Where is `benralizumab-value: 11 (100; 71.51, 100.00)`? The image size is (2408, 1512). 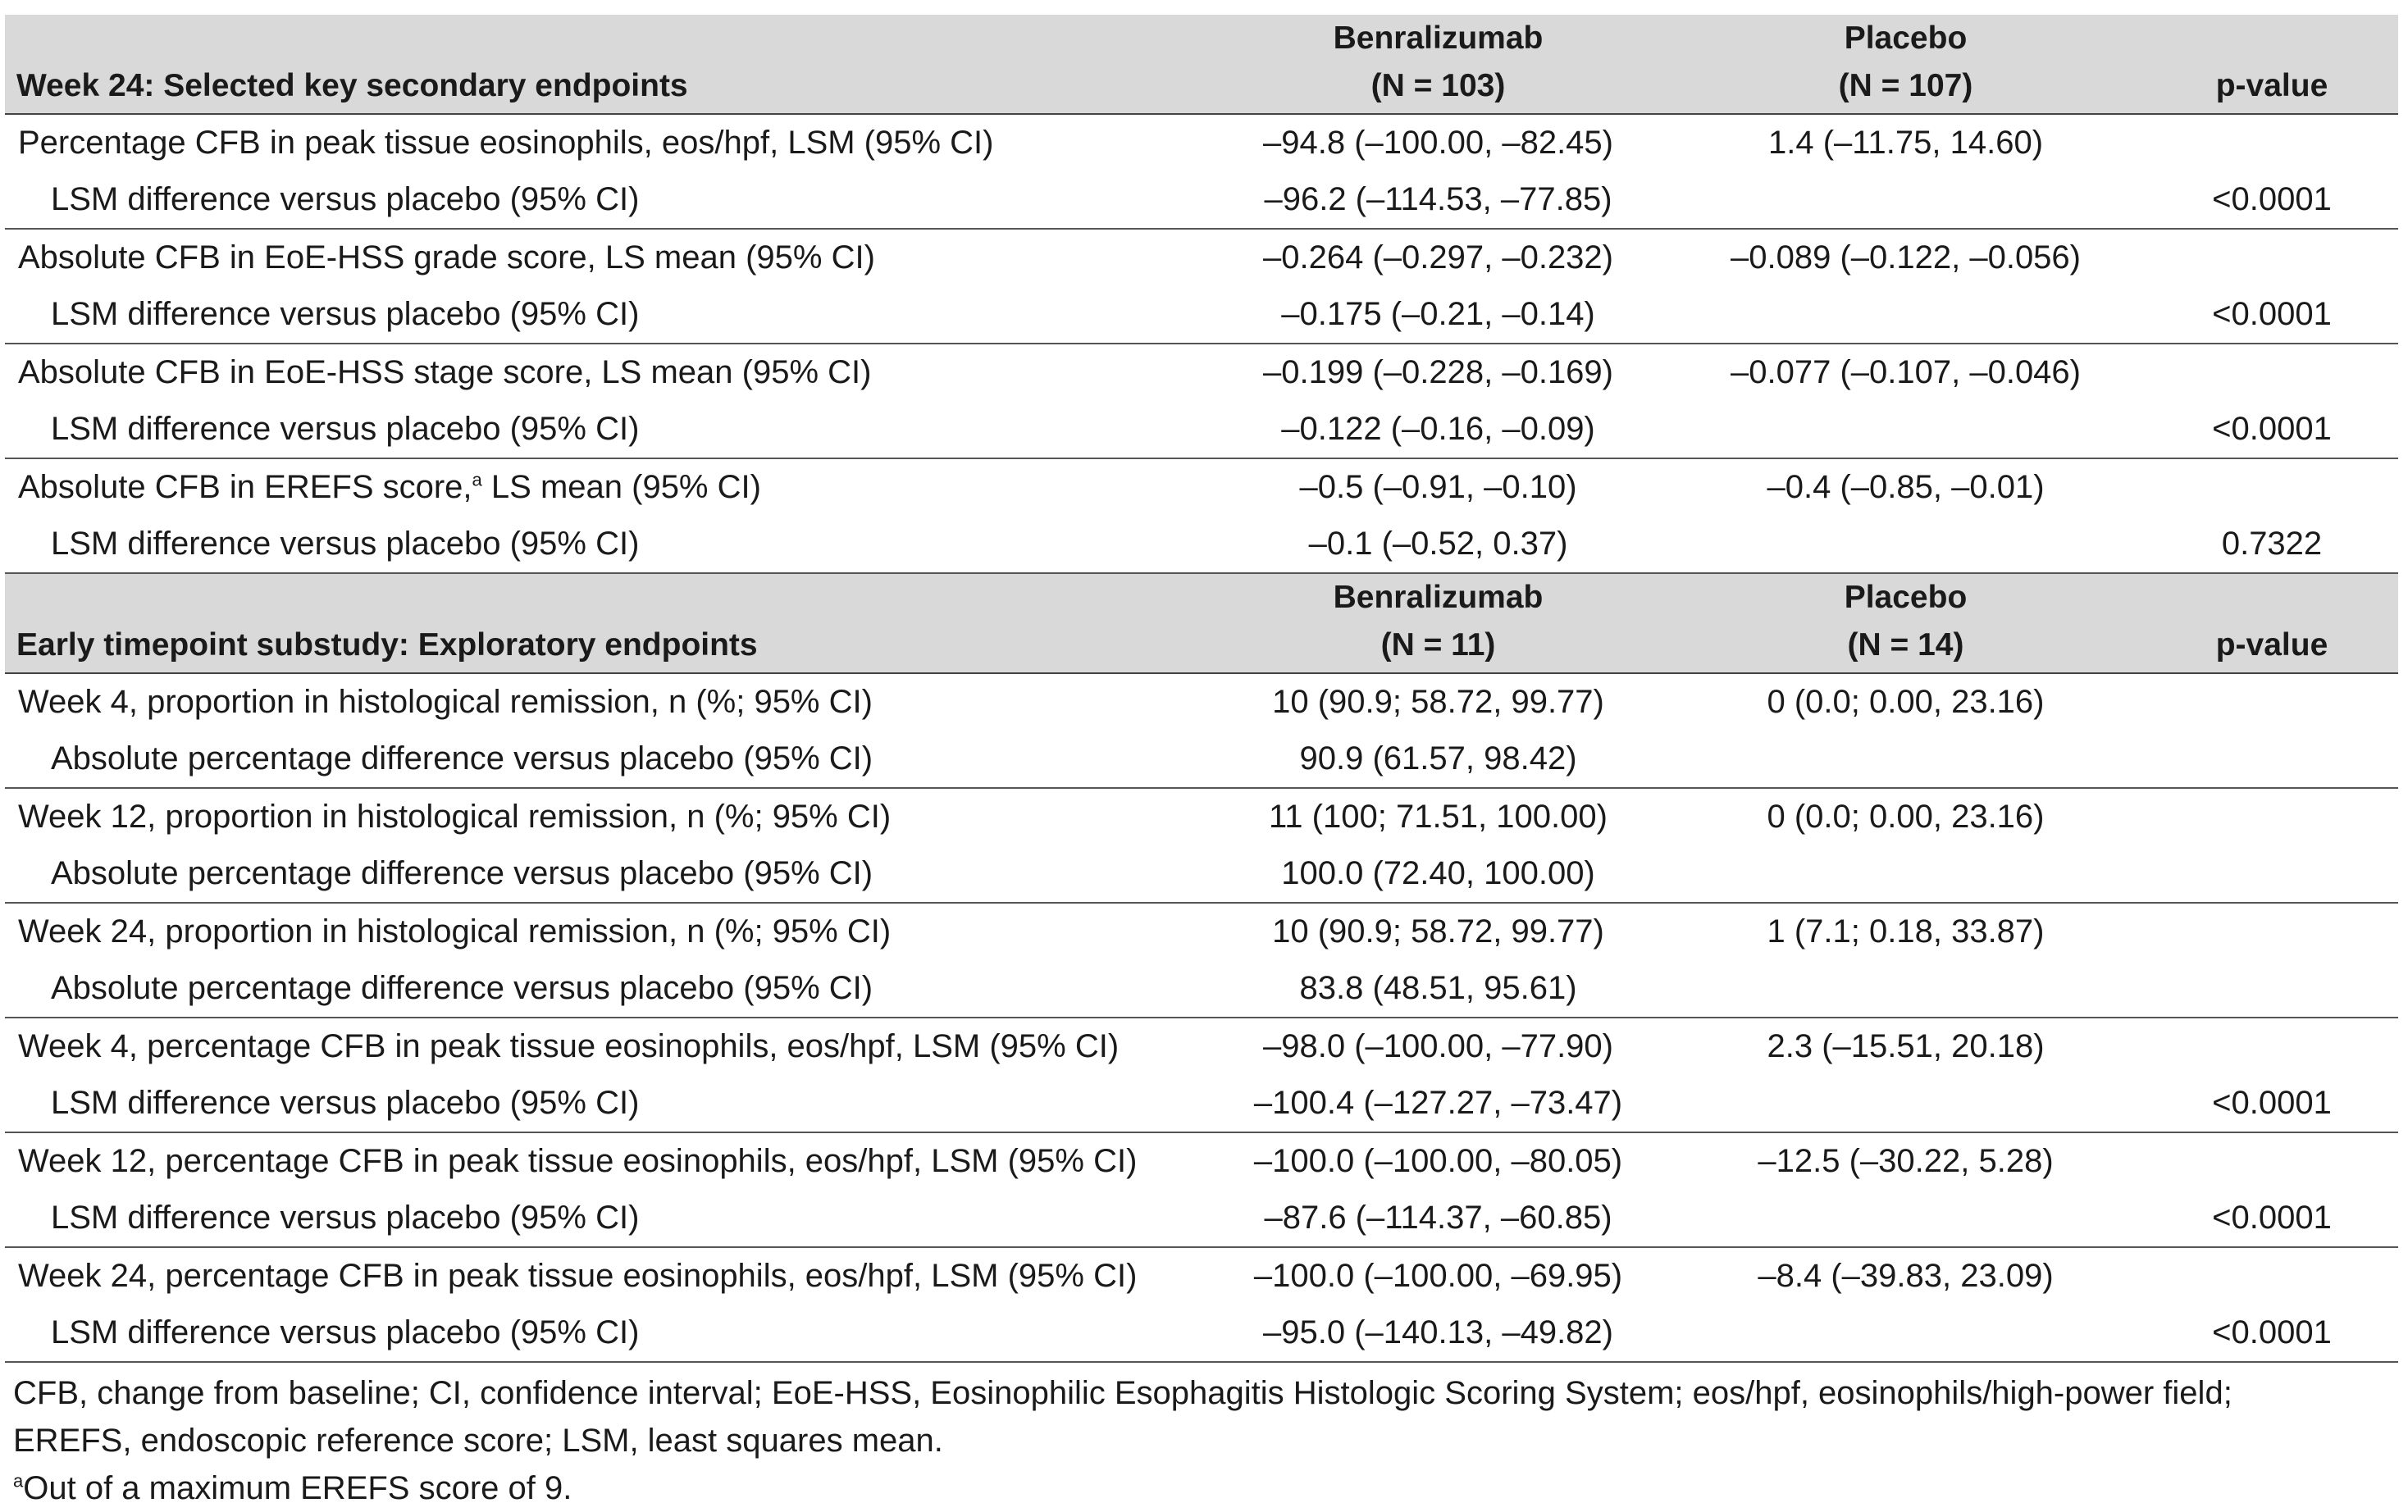 benralizumab-value: 11 (100; 71.51, 100.00) is located at coordinates (1439, 817).